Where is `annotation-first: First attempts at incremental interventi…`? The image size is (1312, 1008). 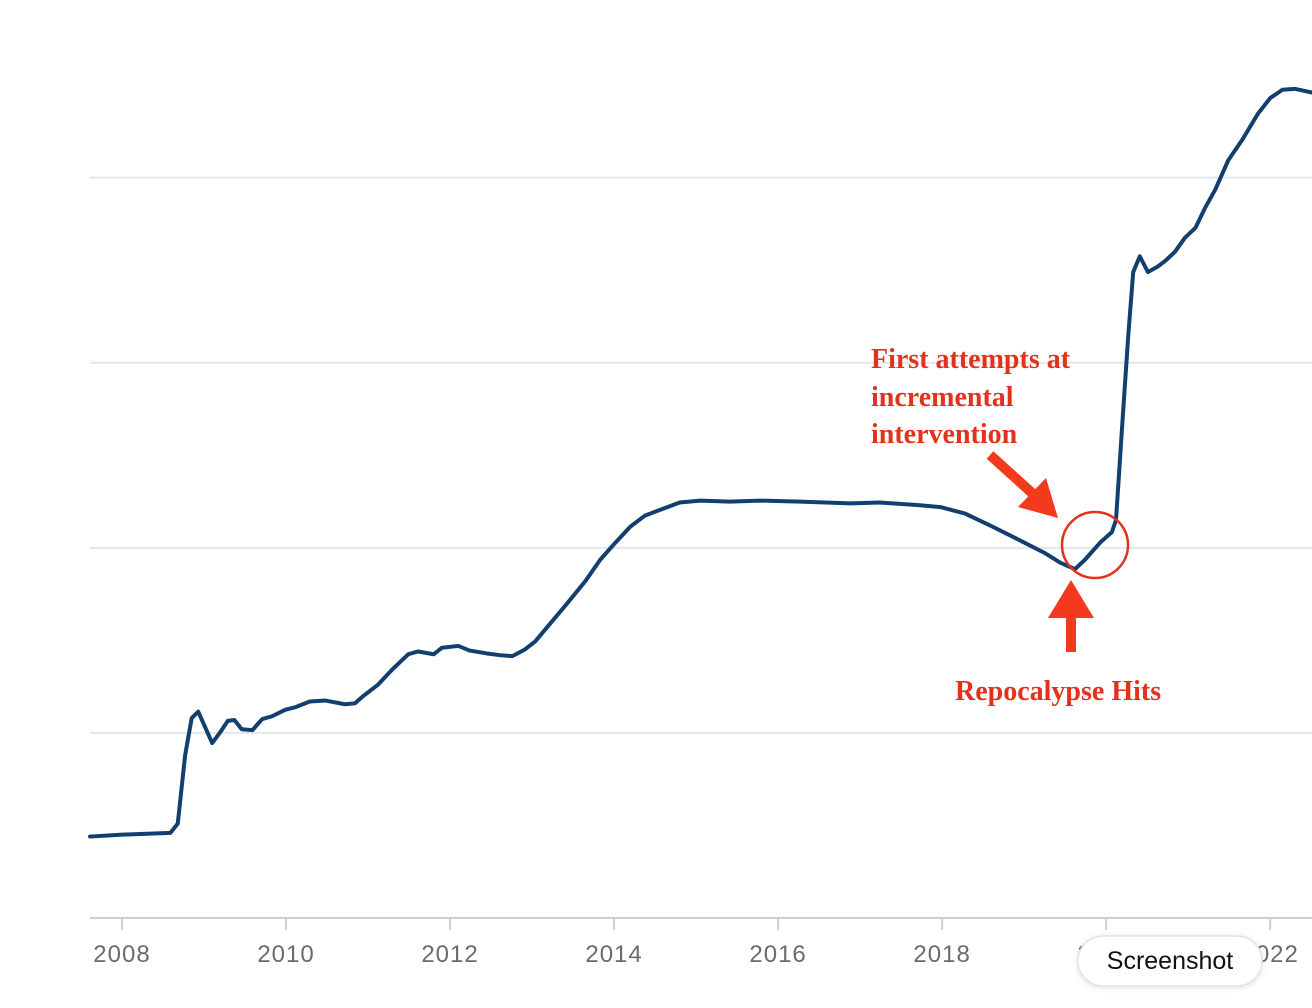
annotation-first: First attempts at incremental interventi… is located at coordinates (1000, 462).